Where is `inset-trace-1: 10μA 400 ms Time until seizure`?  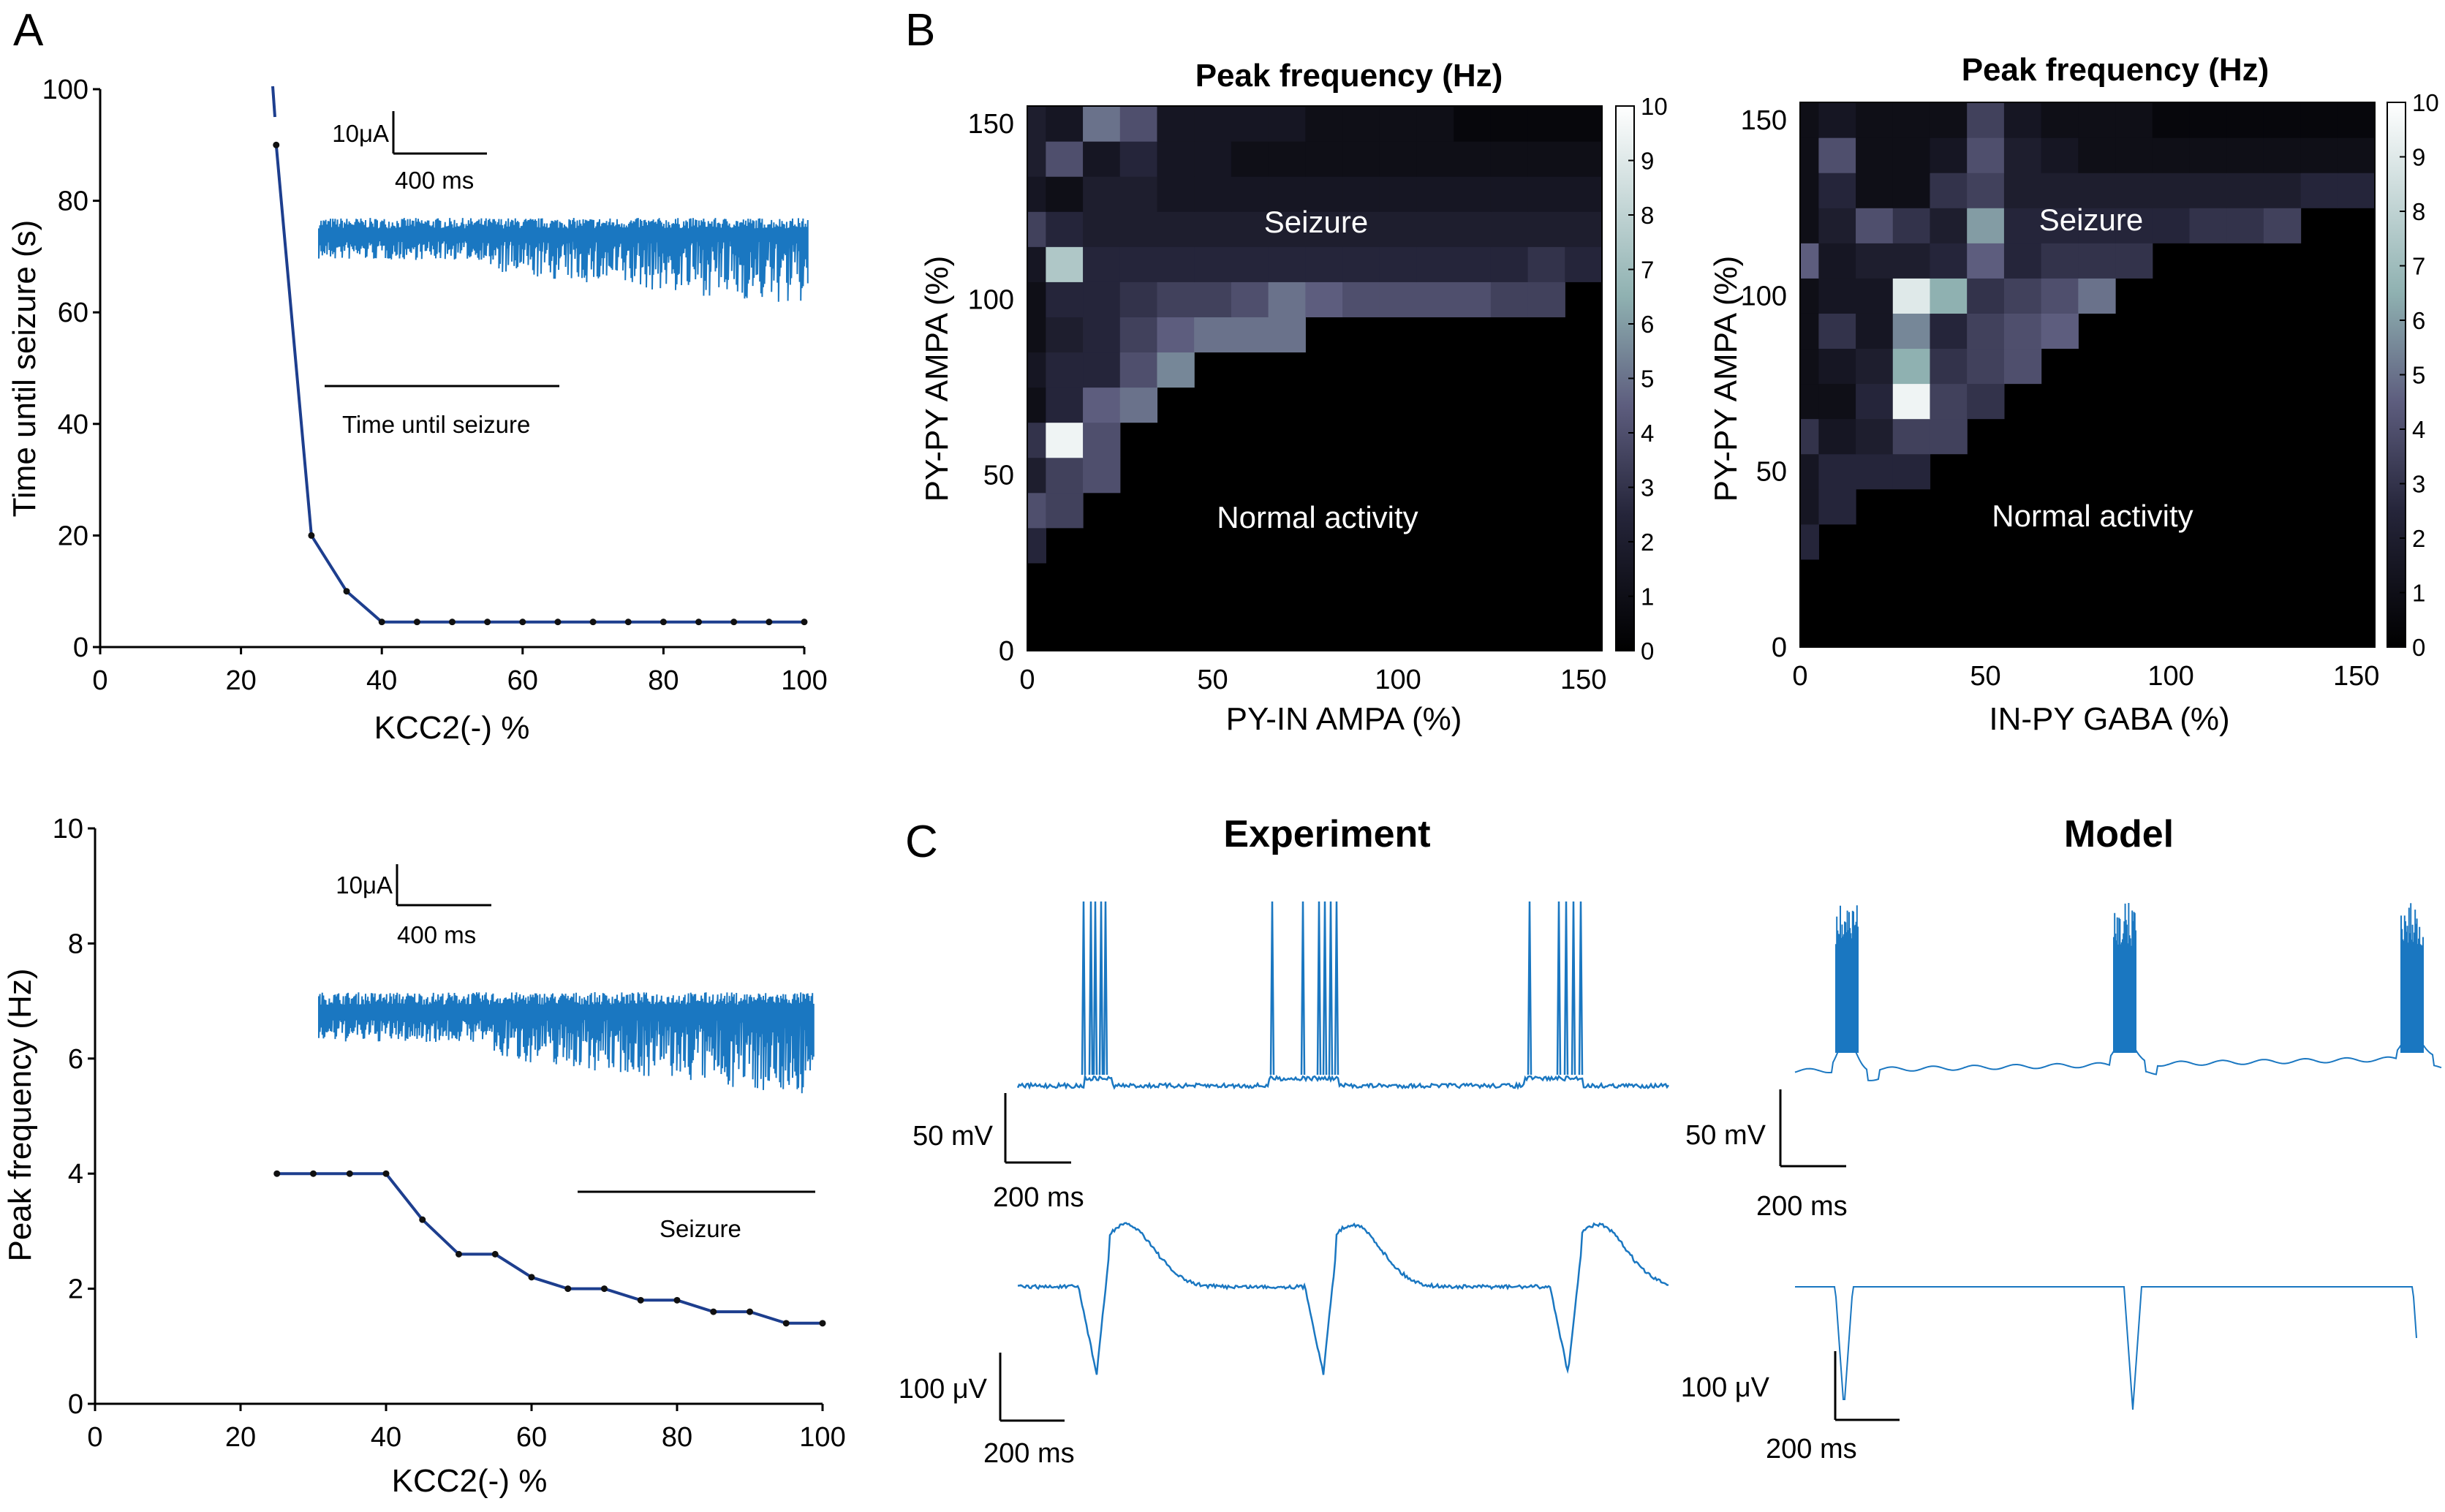
inset-trace-1: 10μA 400 ms Time until seizure is located at coordinates (563, 274).